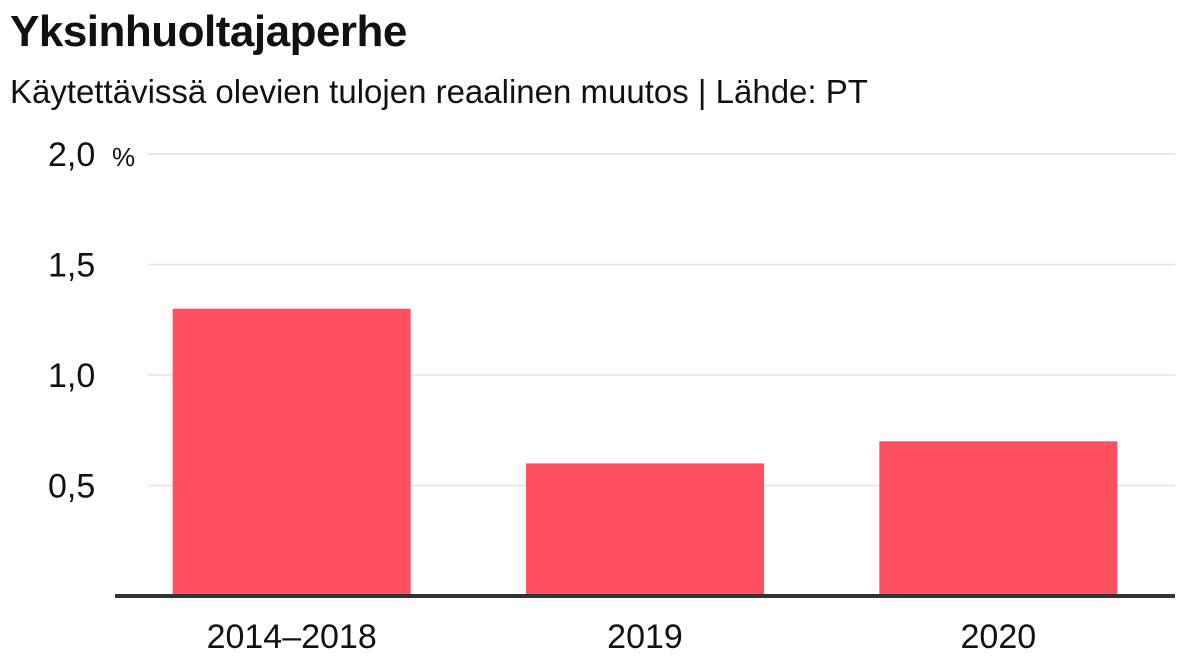 The height and width of the screenshot is (667, 1199). I want to click on x-tick-label: 2020, so click(999, 637).